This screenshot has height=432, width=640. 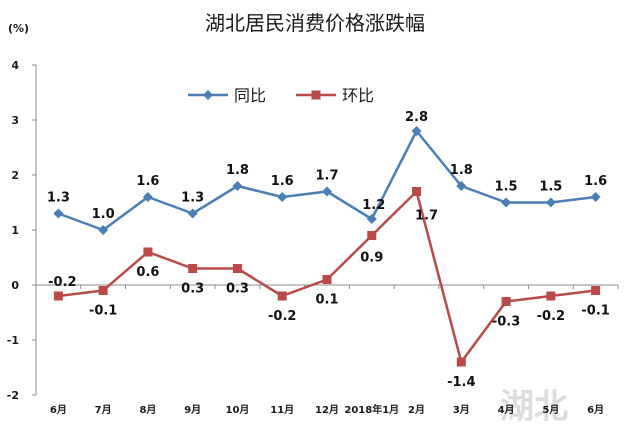 What do you see at coordinates (506, 322) in the screenshot?
I see `data-label: -0.3` at bounding box center [506, 322].